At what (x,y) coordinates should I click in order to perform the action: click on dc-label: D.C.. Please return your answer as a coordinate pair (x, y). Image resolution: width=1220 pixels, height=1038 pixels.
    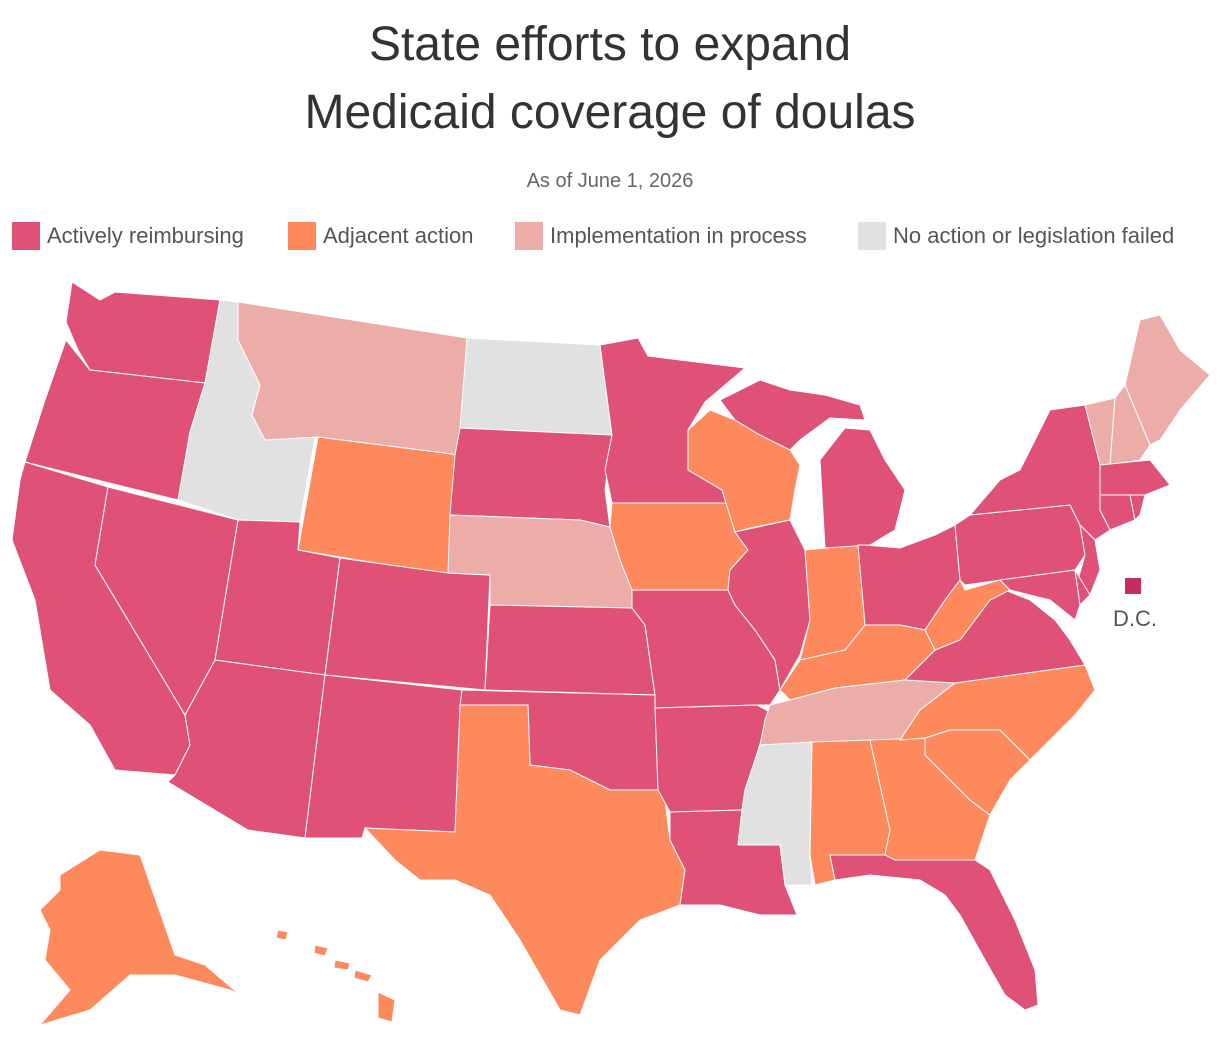
    Looking at the image, I should click on (1135, 618).